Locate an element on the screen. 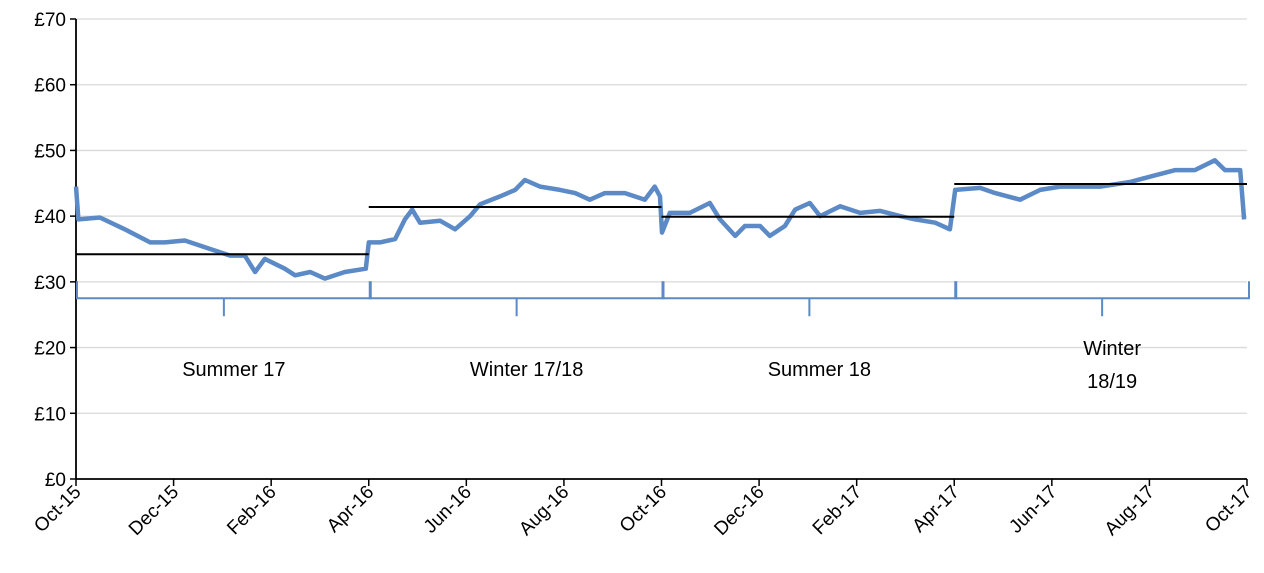 The width and height of the screenshot is (1264, 573). x-tick-label: Feb-16 is located at coordinates (251, 510).